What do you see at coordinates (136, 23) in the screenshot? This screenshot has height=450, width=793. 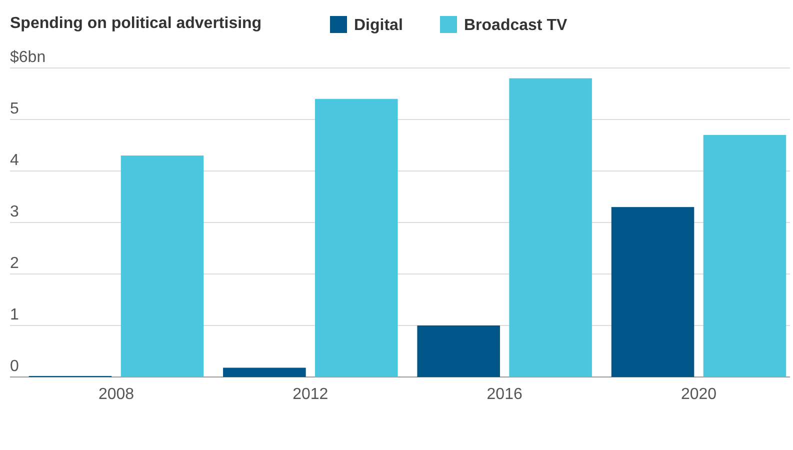 I see `chart-title: Spending on political advertising` at bounding box center [136, 23].